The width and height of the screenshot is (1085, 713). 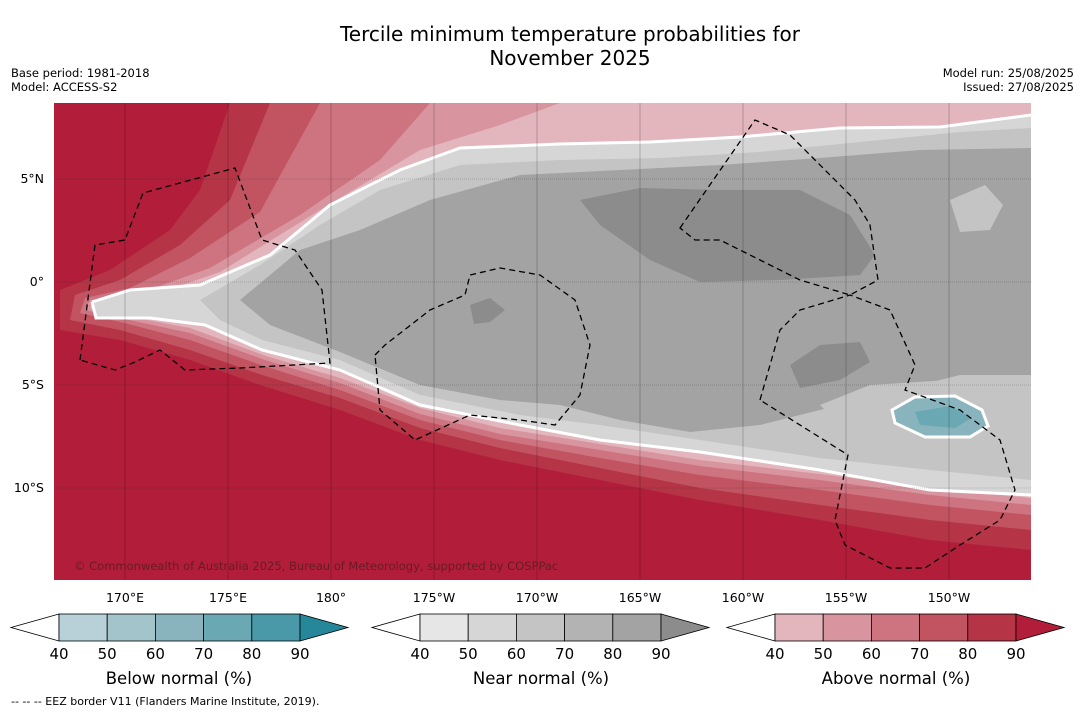 I want to click on title-line-2: November 2025, so click(x=570, y=58).